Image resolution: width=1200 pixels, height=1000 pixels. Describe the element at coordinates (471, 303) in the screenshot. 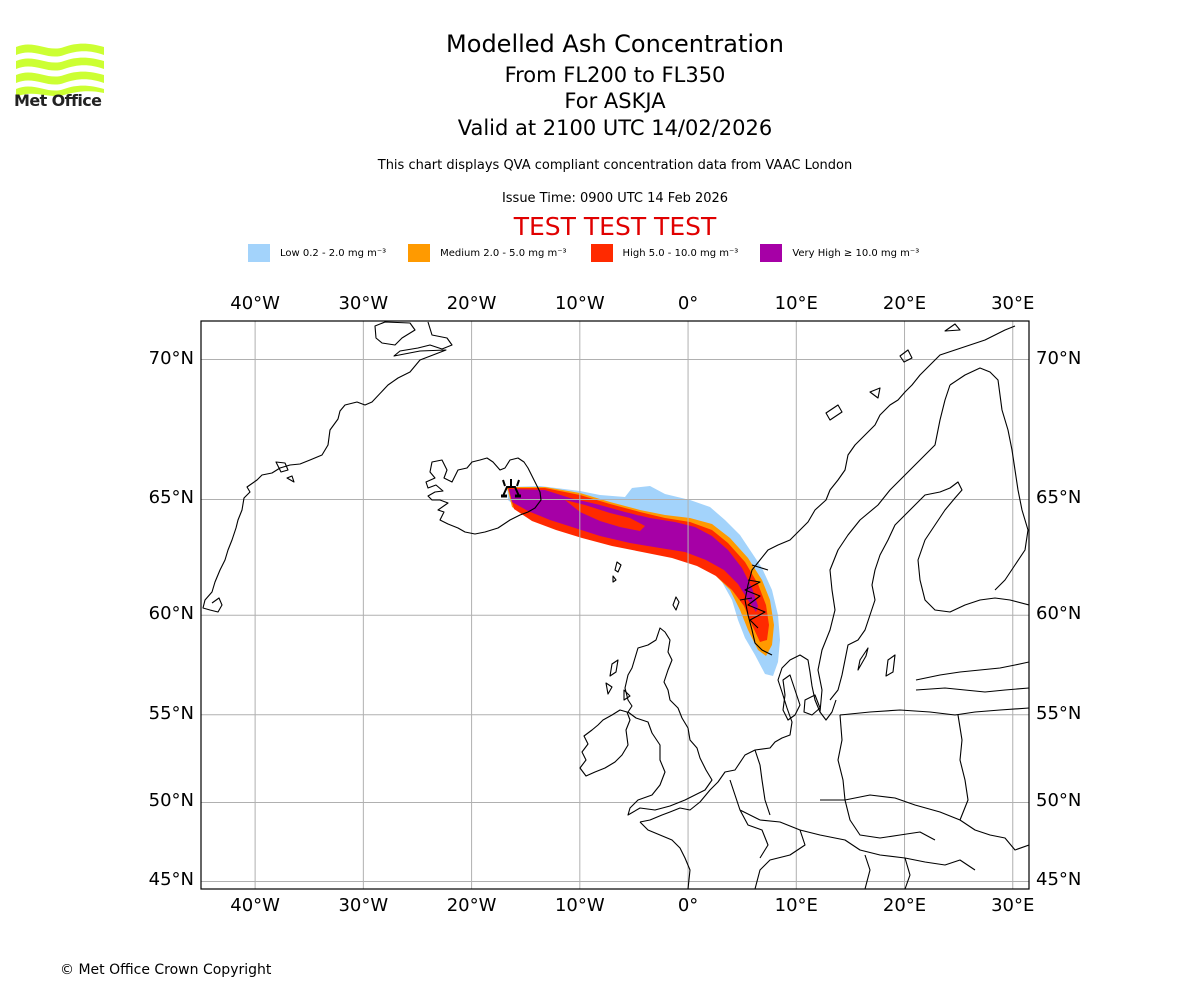

I see `lon-tick-label-top: 20°W` at that location.